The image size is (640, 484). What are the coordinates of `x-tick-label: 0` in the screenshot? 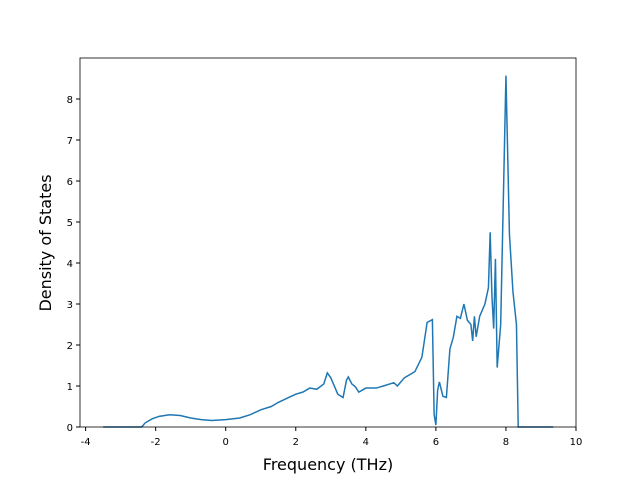 It's located at (226, 442).